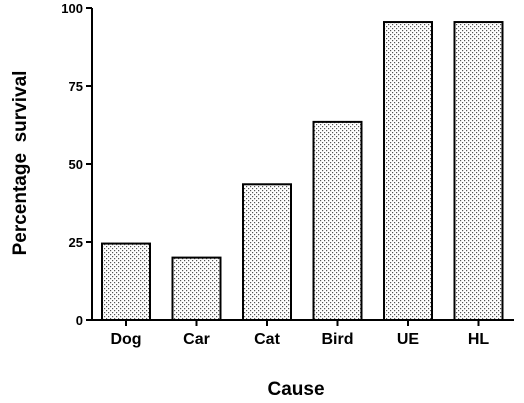 The height and width of the screenshot is (403, 524). What do you see at coordinates (299, 334) in the screenshot?
I see `x-axis-ticks: Dog Car Cat Bird UE HL` at bounding box center [299, 334].